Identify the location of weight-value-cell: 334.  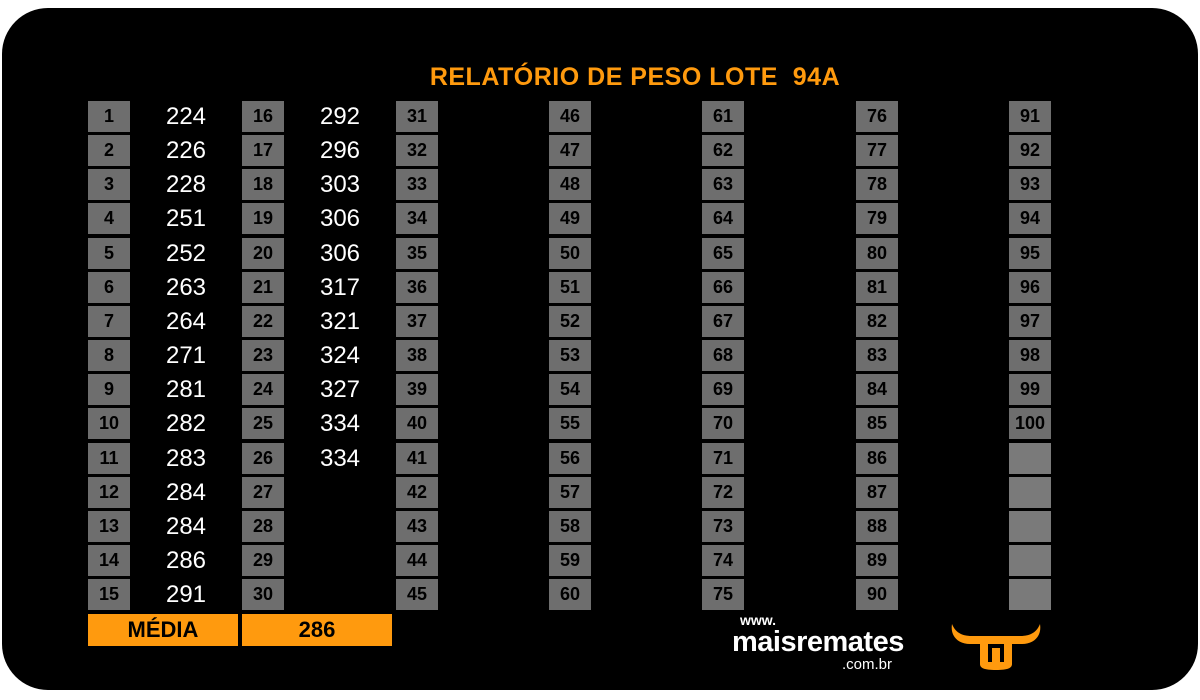
(340, 423).